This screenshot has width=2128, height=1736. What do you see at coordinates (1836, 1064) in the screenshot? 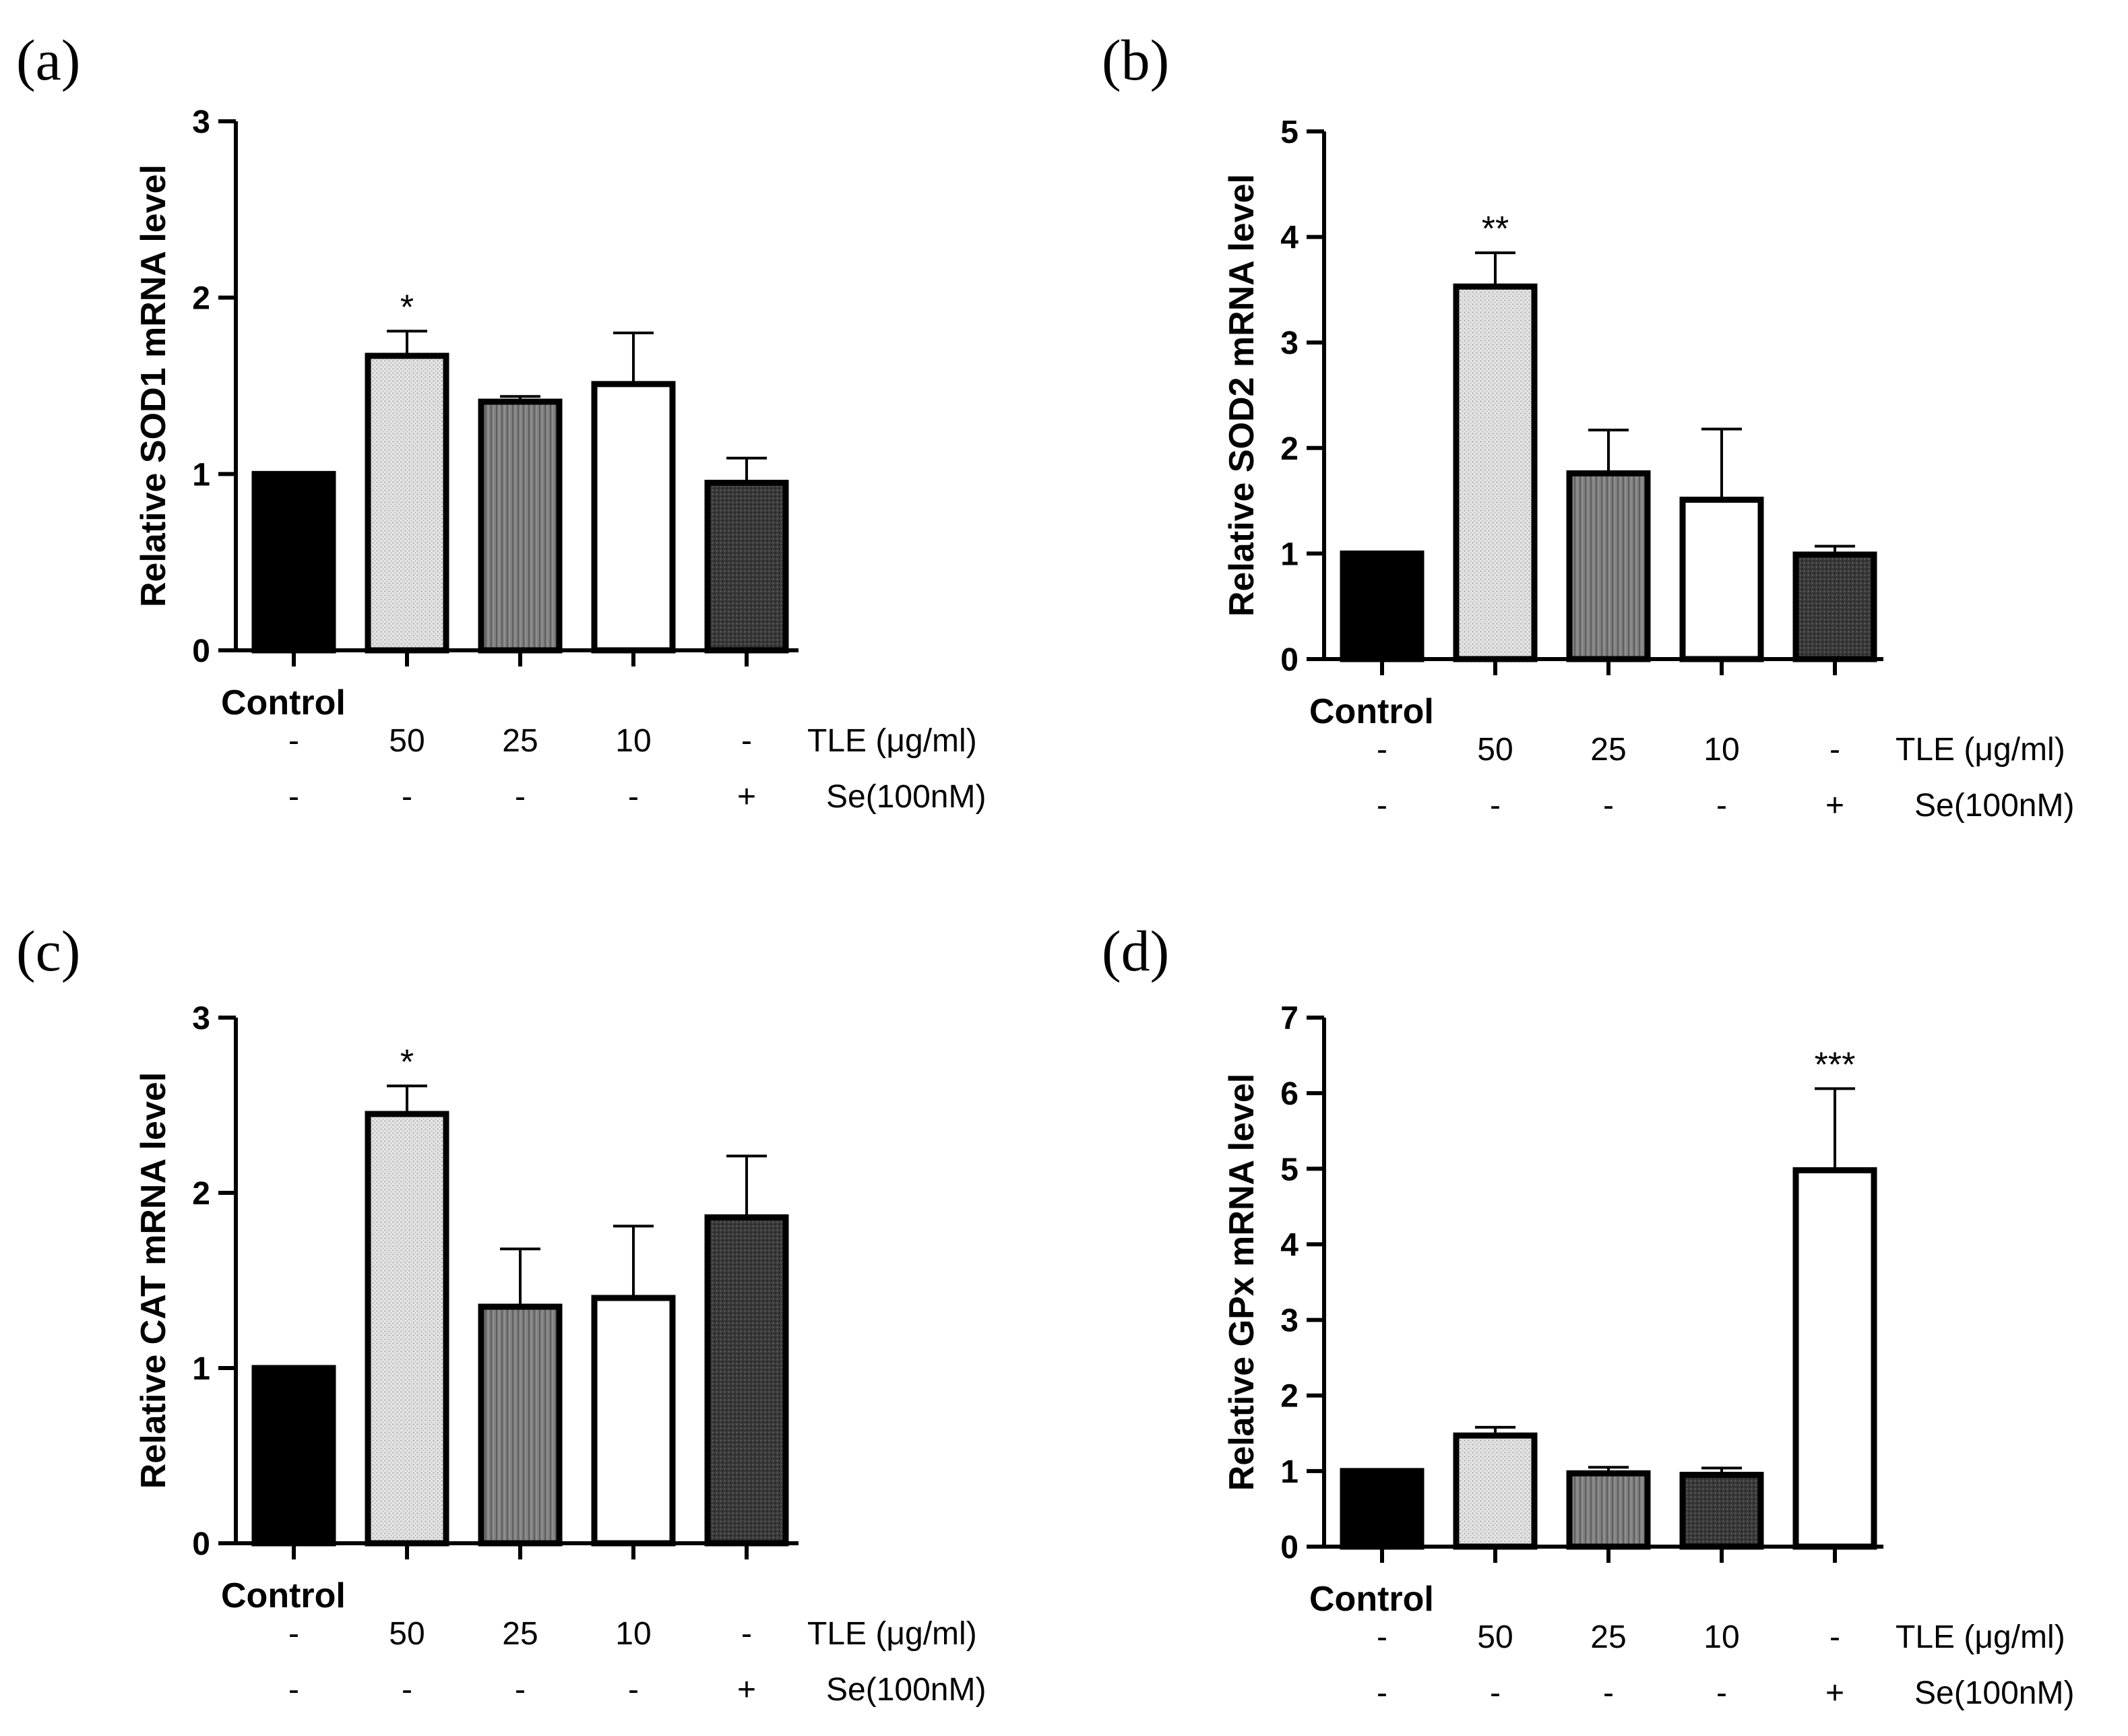
I see `significance-4: ***` at bounding box center [1836, 1064].